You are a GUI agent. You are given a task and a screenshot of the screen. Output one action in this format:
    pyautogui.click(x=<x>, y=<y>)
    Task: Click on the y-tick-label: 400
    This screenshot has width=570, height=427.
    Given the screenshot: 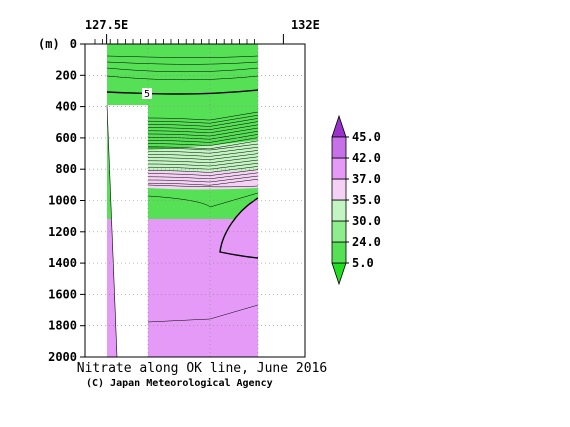 What is the action you would take?
    pyautogui.click(x=66, y=107)
    